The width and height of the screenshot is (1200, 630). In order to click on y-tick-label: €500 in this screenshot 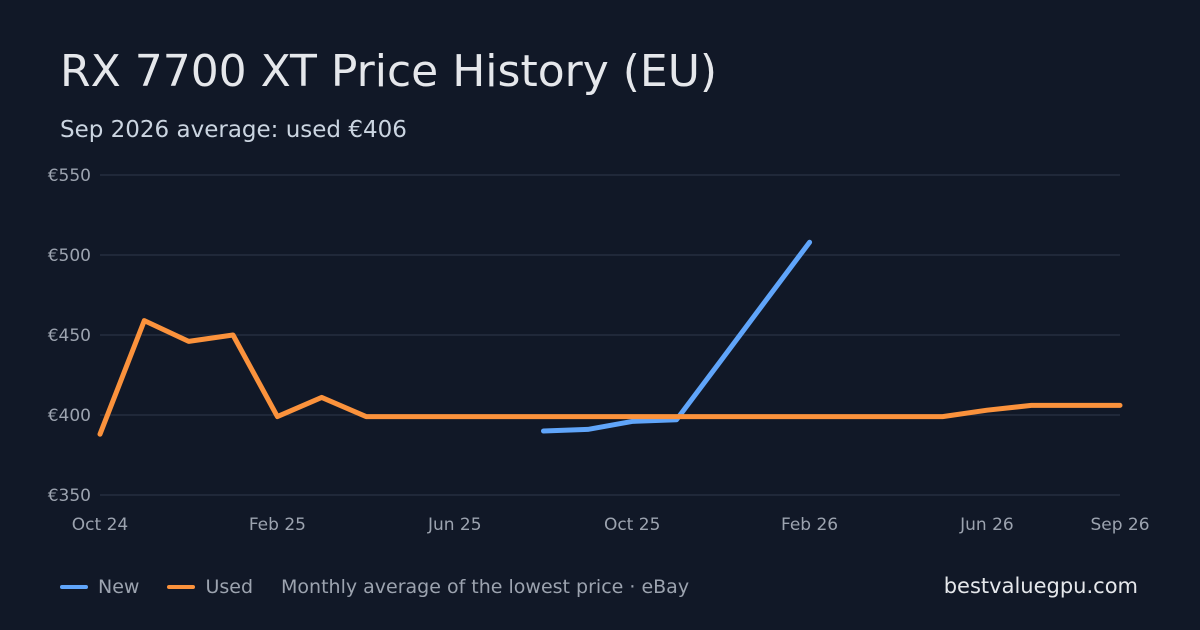, I will do `click(69, 256)`.